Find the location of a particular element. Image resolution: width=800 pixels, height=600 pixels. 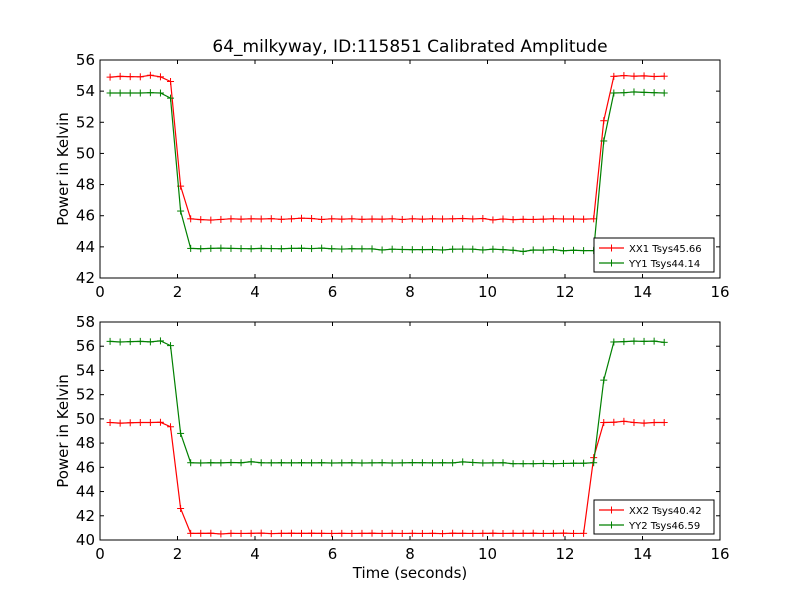

x-tick-label: 6 is located at coordinates (333, 292).